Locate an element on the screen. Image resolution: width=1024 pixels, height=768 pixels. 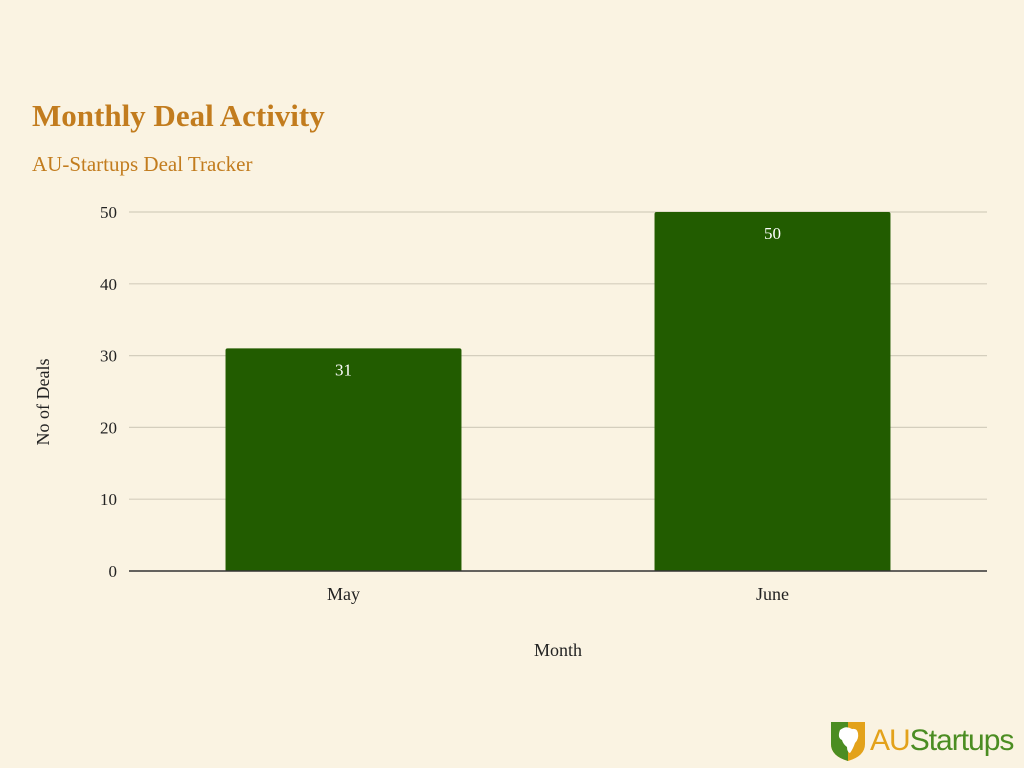
y-tick-label: 40 is located at coordinates (108, 284).